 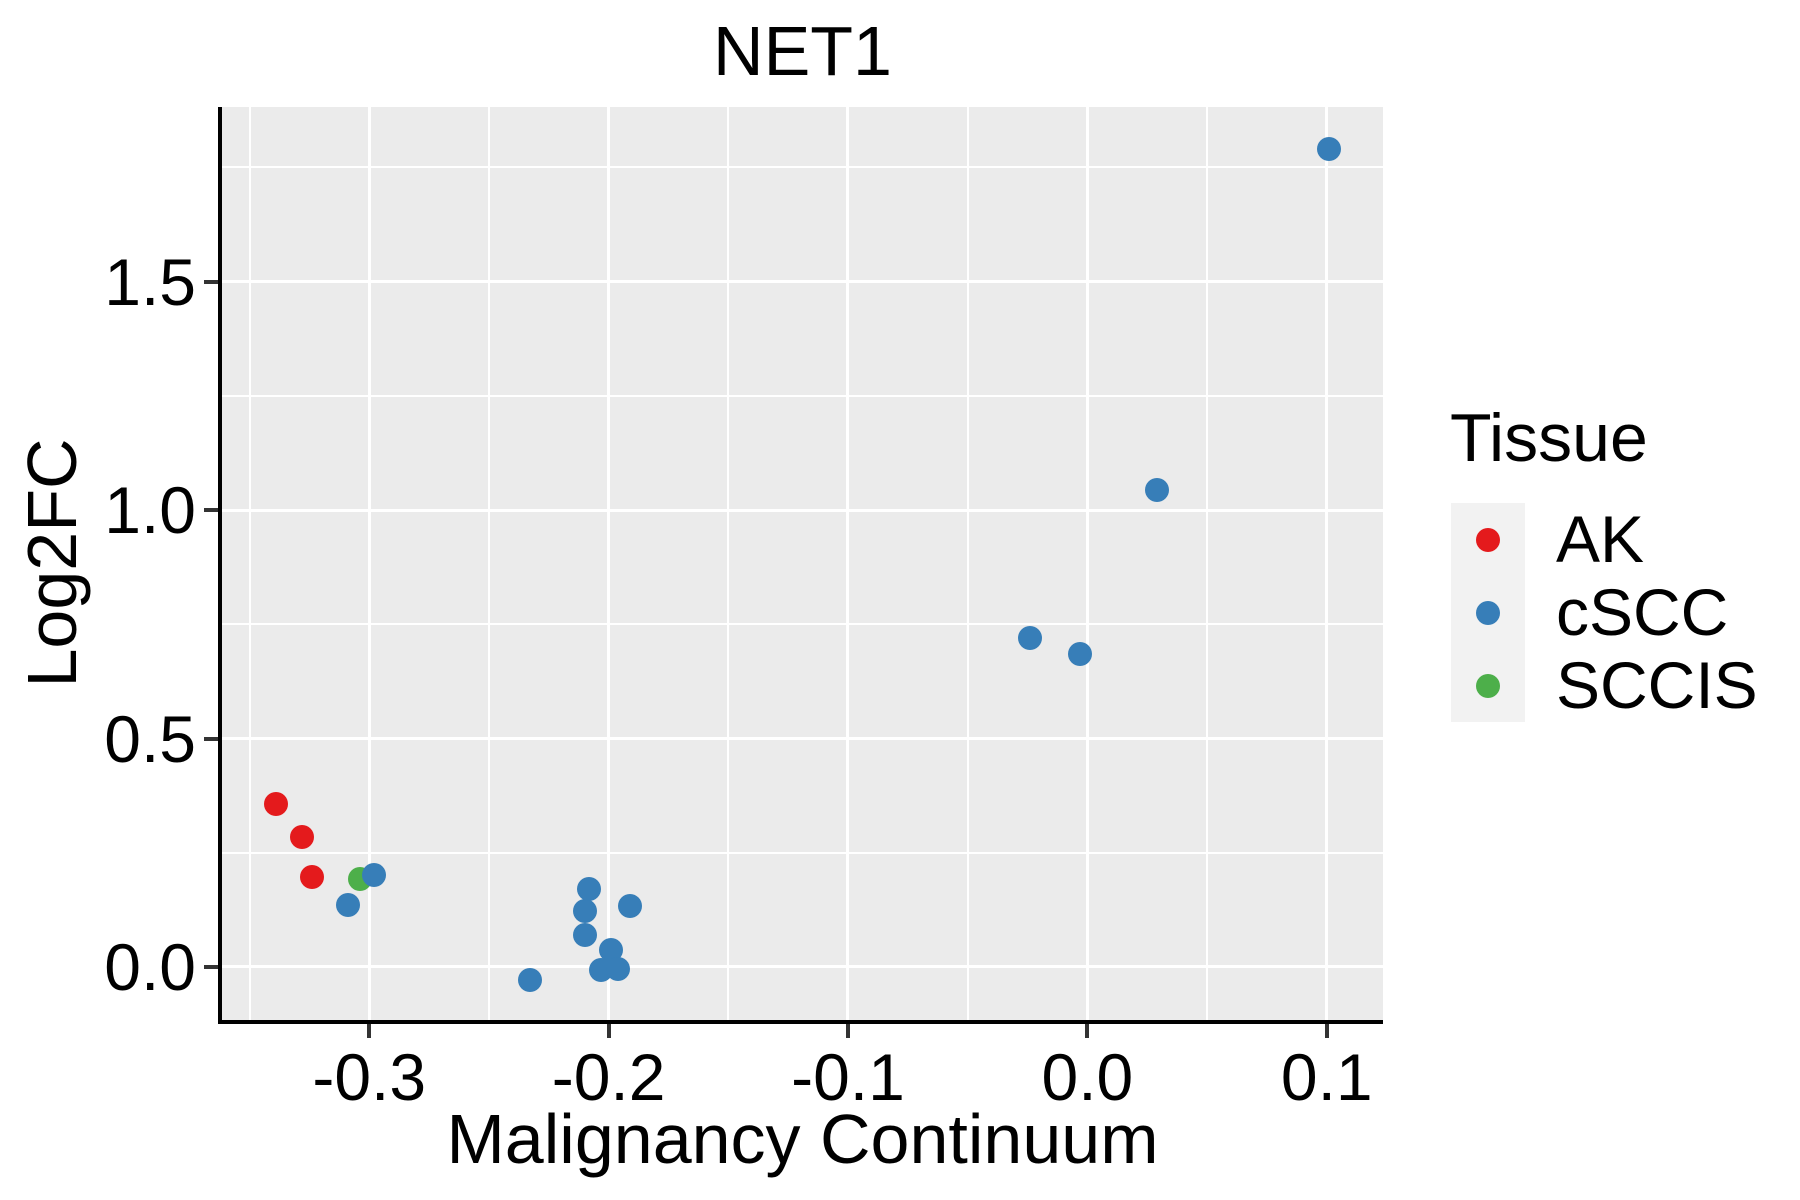 I want to click on legend-title: Tissue, so click(x=1549, y=438).